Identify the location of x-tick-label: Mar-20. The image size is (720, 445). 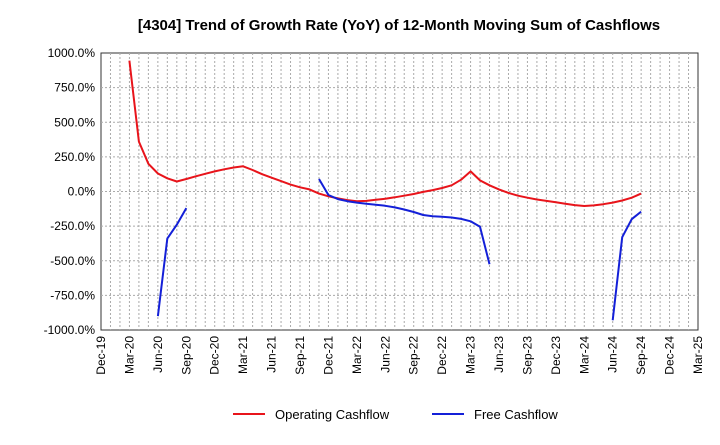
(129, 355).